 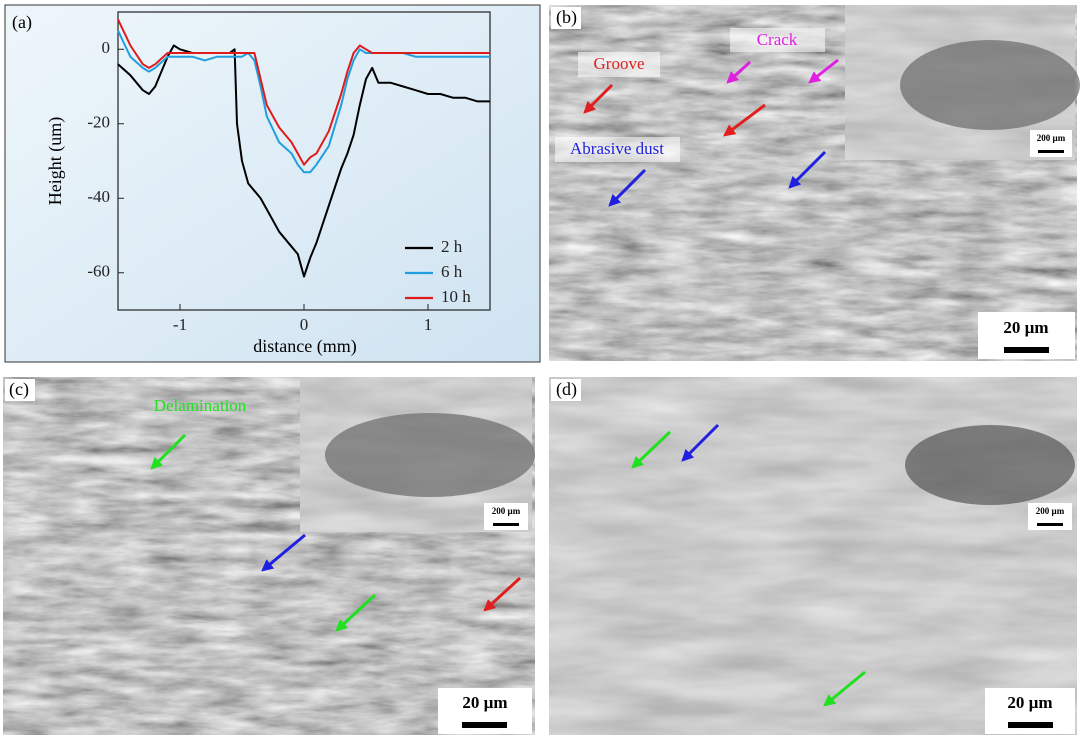 I want to click on y-tick-label: -40, so click(x=98, y=196).